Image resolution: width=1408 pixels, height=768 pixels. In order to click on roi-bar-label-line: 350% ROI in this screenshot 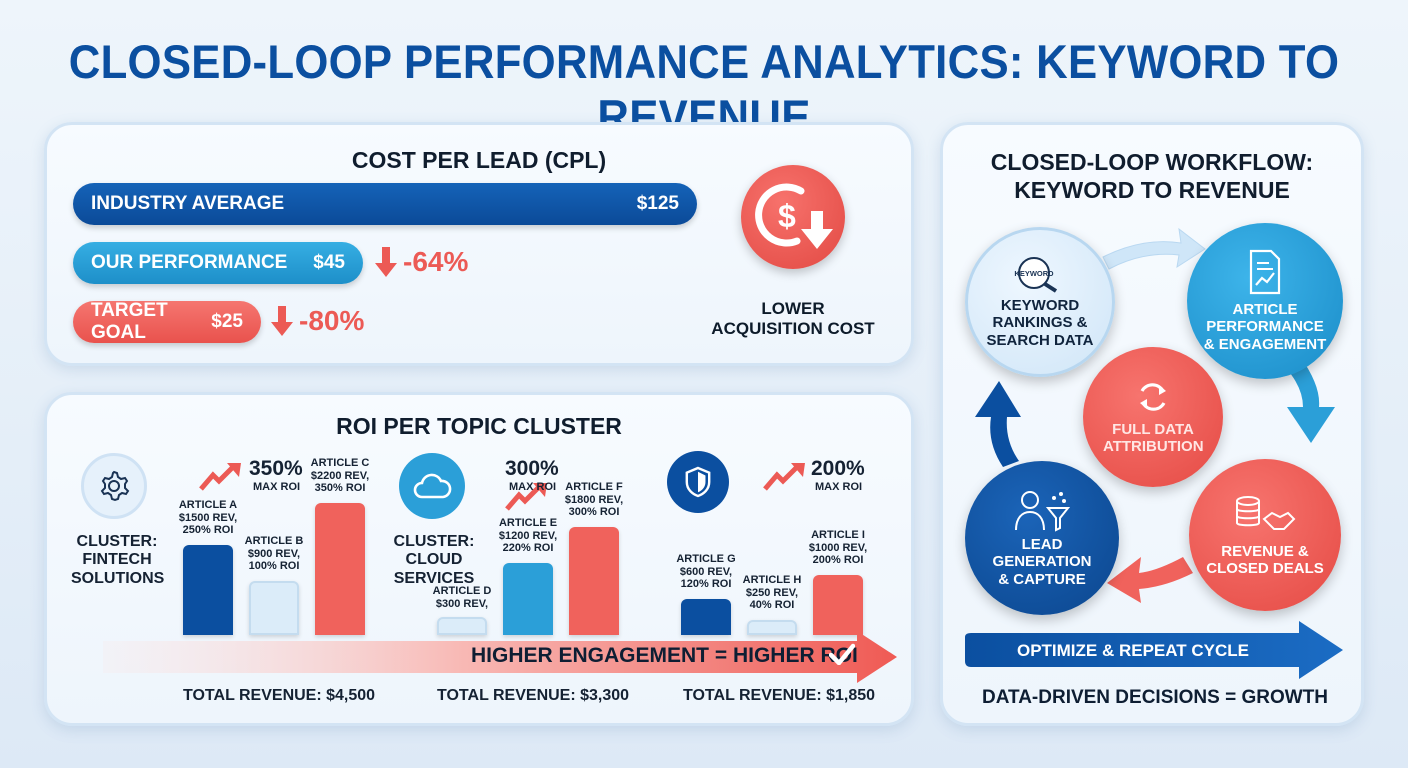, I will do `click(340, 488)`.